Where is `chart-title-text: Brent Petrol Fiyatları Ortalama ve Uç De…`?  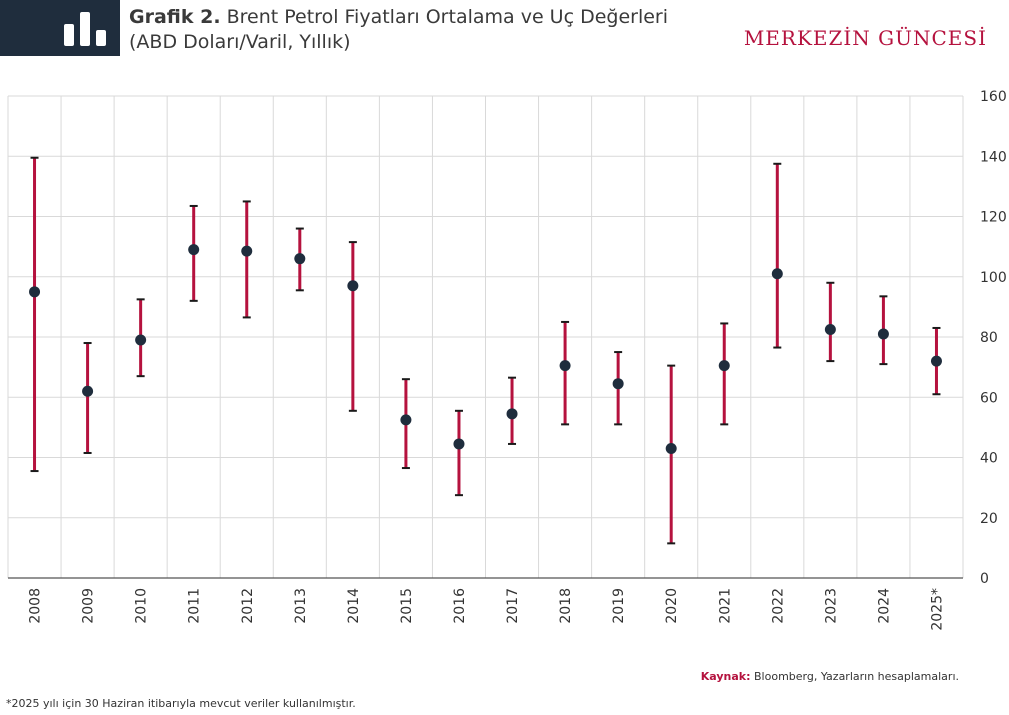 chart-title-text: Brent Petrol Fiyatları Ortalama ve Uç De… is located at coordinates (447, 17).